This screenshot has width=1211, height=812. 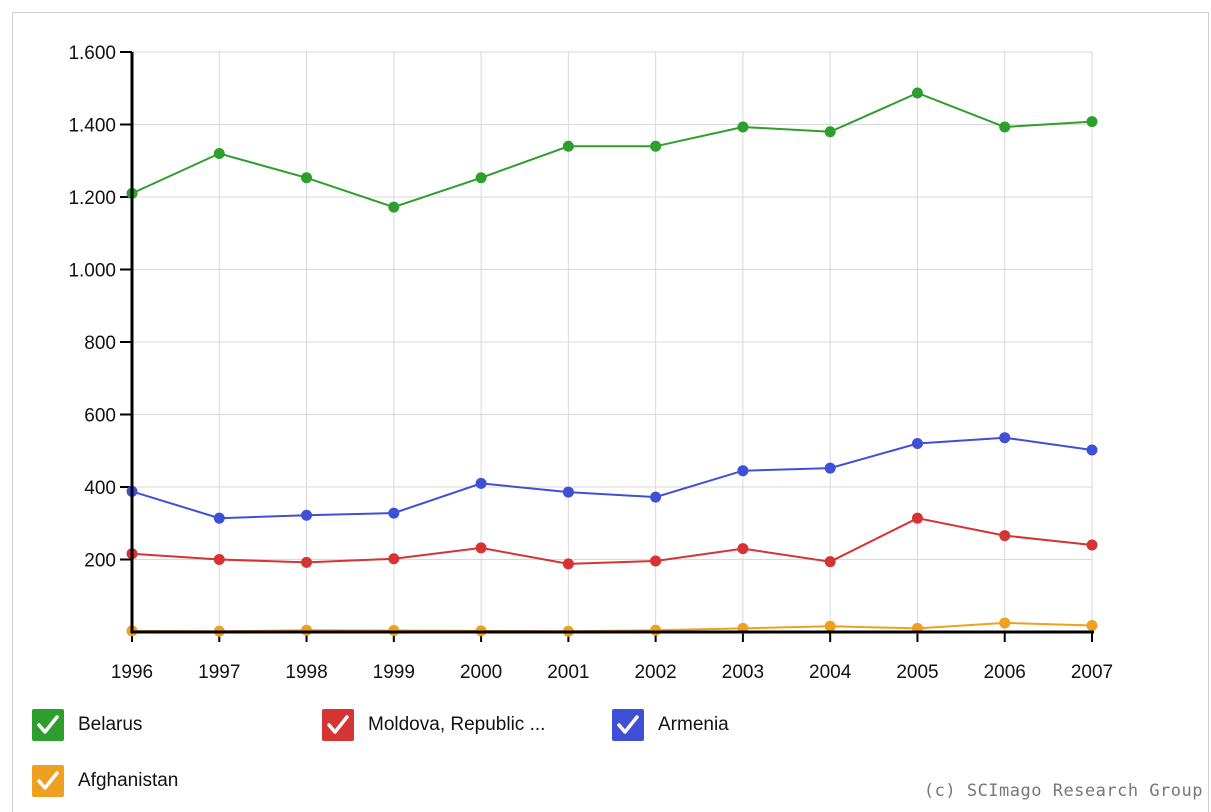 I want to click on x-tick-label: 2005, so click(x=917, y=672).